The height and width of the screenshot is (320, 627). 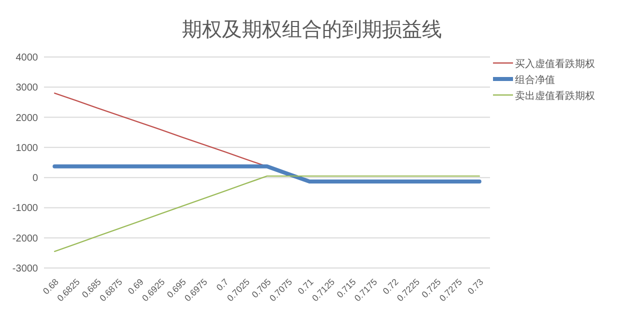 What do you see at coordinates (25, 238) in the screenshot?
I see `y-tick-label: -2000` at bounding box center [25, 238].